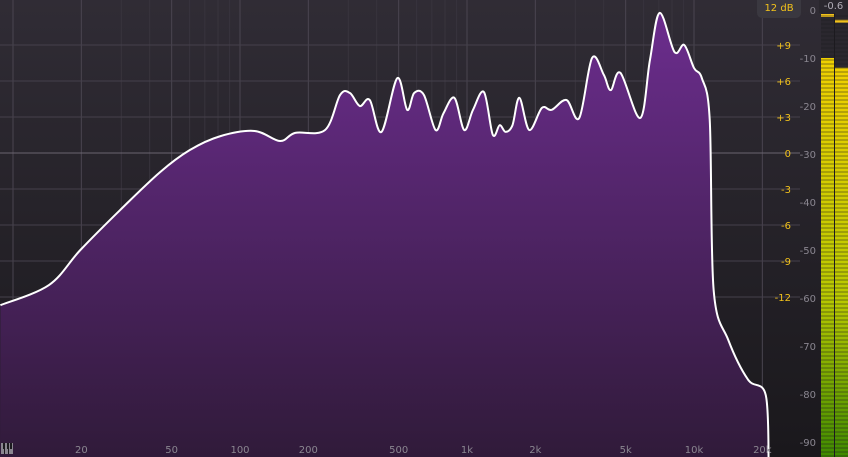 This screenshot has height=457, width=848. I want to click on eq-tick-label: -9, so click(786, 262).